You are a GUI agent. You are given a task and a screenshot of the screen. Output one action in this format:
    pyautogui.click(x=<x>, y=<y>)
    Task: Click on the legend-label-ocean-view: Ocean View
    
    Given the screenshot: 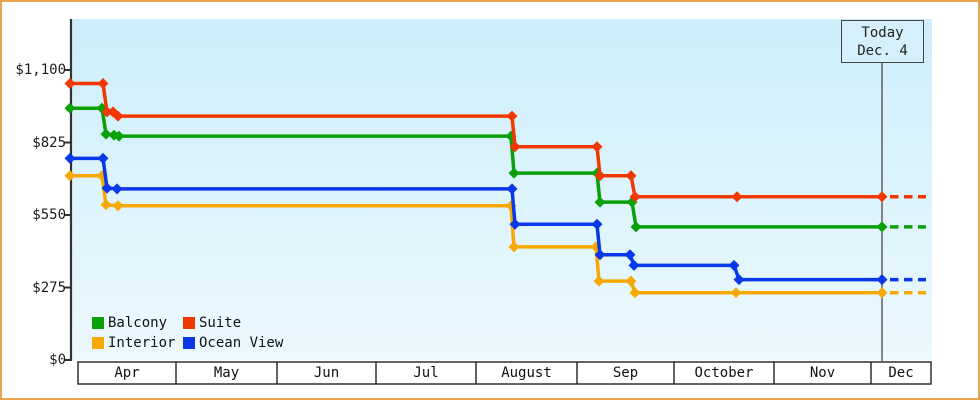 What is the action you would take?
    pyautogui.click(x=241, y=343)
    